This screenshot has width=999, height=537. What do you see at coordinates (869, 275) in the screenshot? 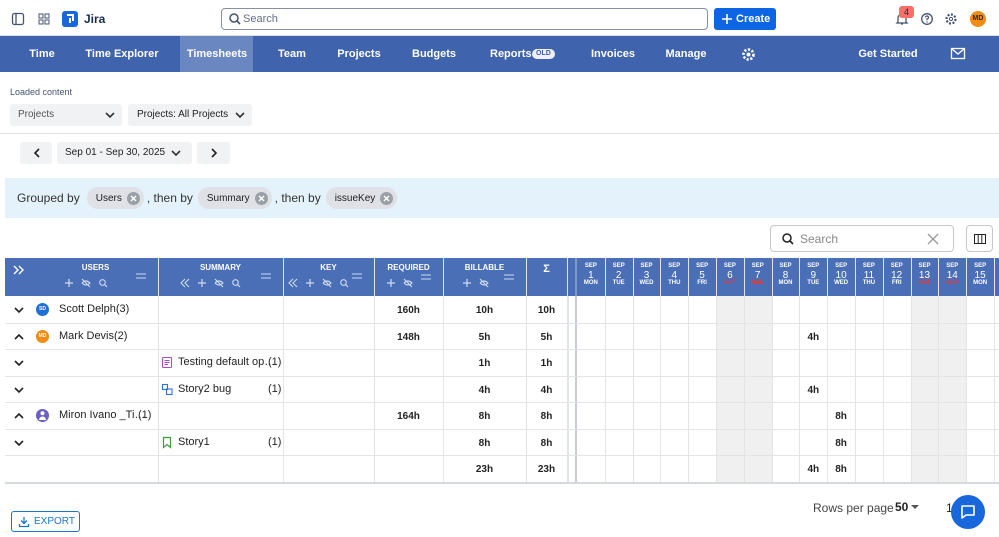
I see `day-number: 11` at bounding box center [869, 275].